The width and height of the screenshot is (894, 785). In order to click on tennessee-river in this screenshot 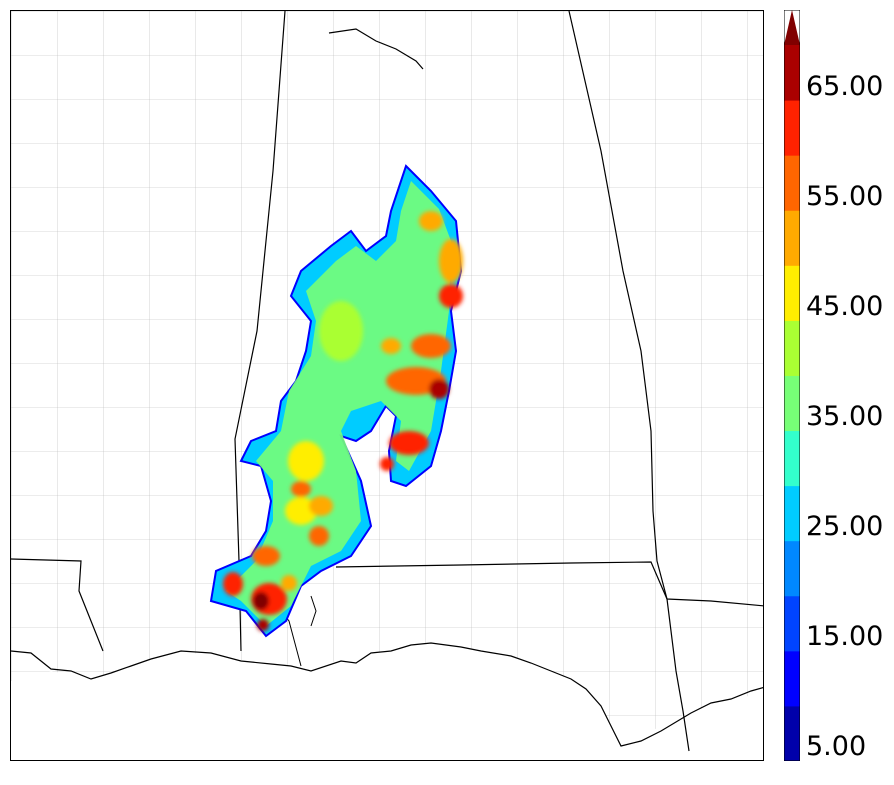, I will do `click(376, 49)`.